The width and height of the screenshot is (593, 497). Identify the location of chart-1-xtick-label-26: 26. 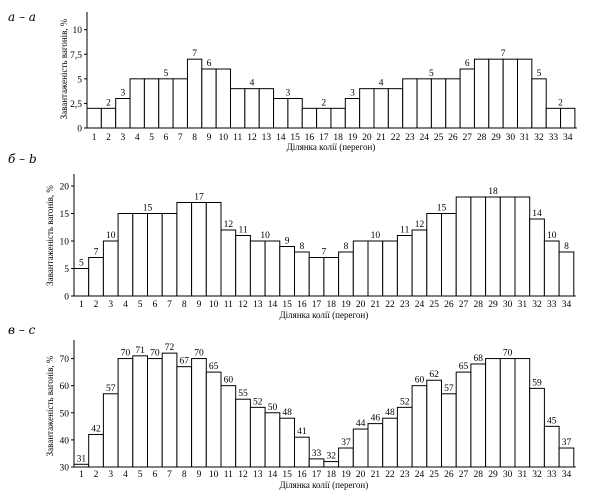
(449, 305).